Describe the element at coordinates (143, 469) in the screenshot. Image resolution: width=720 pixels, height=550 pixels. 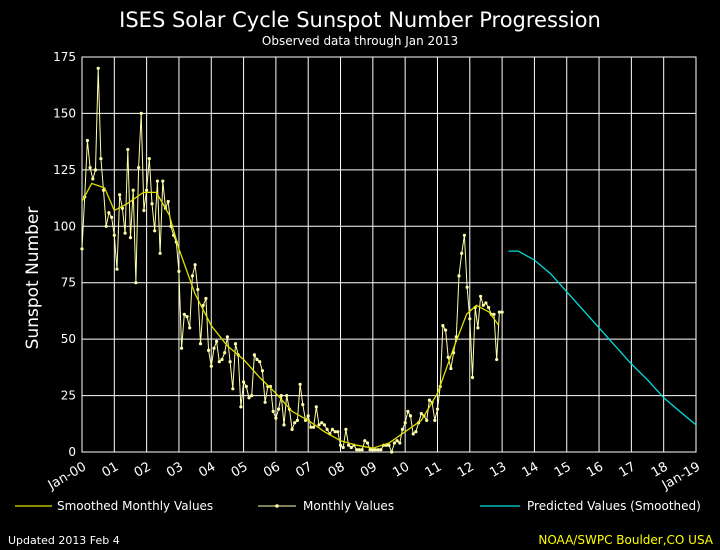
I see `x-tick-label: 02` at that location.